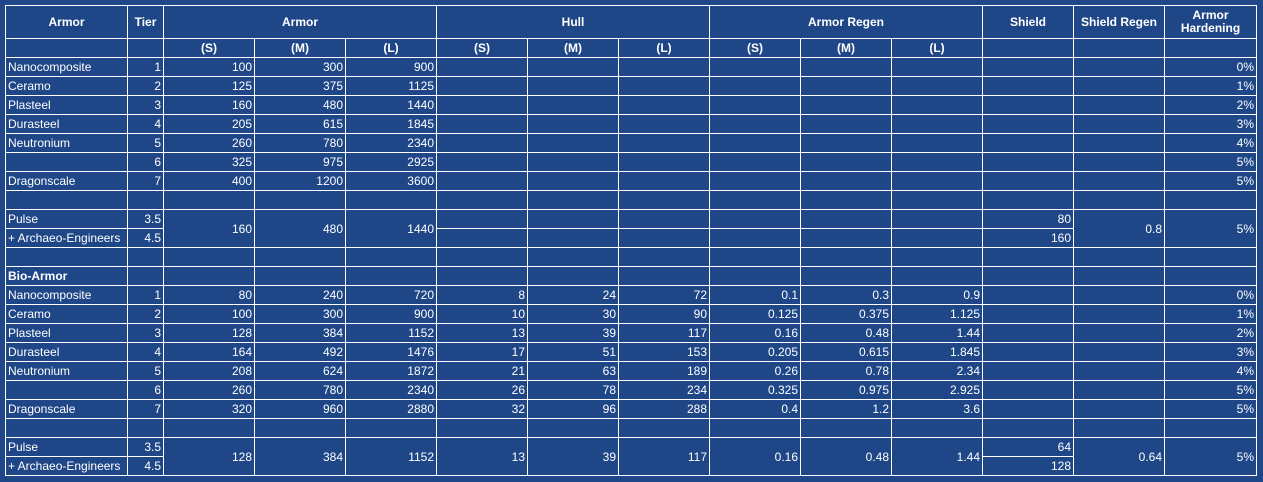 The width and height of the screenshot is (1263, 482). What do you see at coordinates (66, 333) in the screenshot?
I see `armor-name-cell: Plasteel` at bounding box center [66, 333].